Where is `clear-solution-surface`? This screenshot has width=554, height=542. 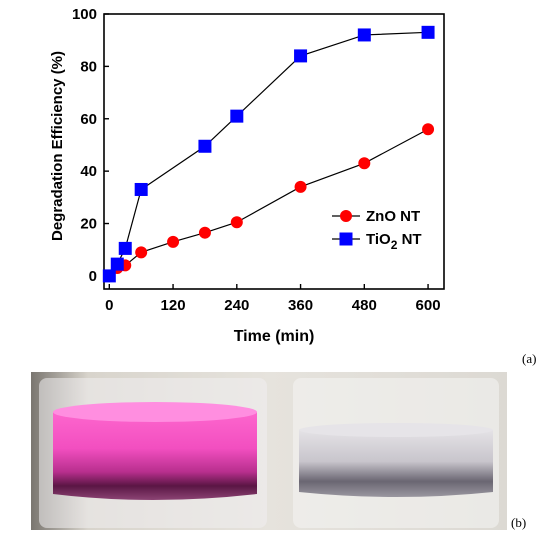 clear-solution-surface is located at coordinates (396, 430).